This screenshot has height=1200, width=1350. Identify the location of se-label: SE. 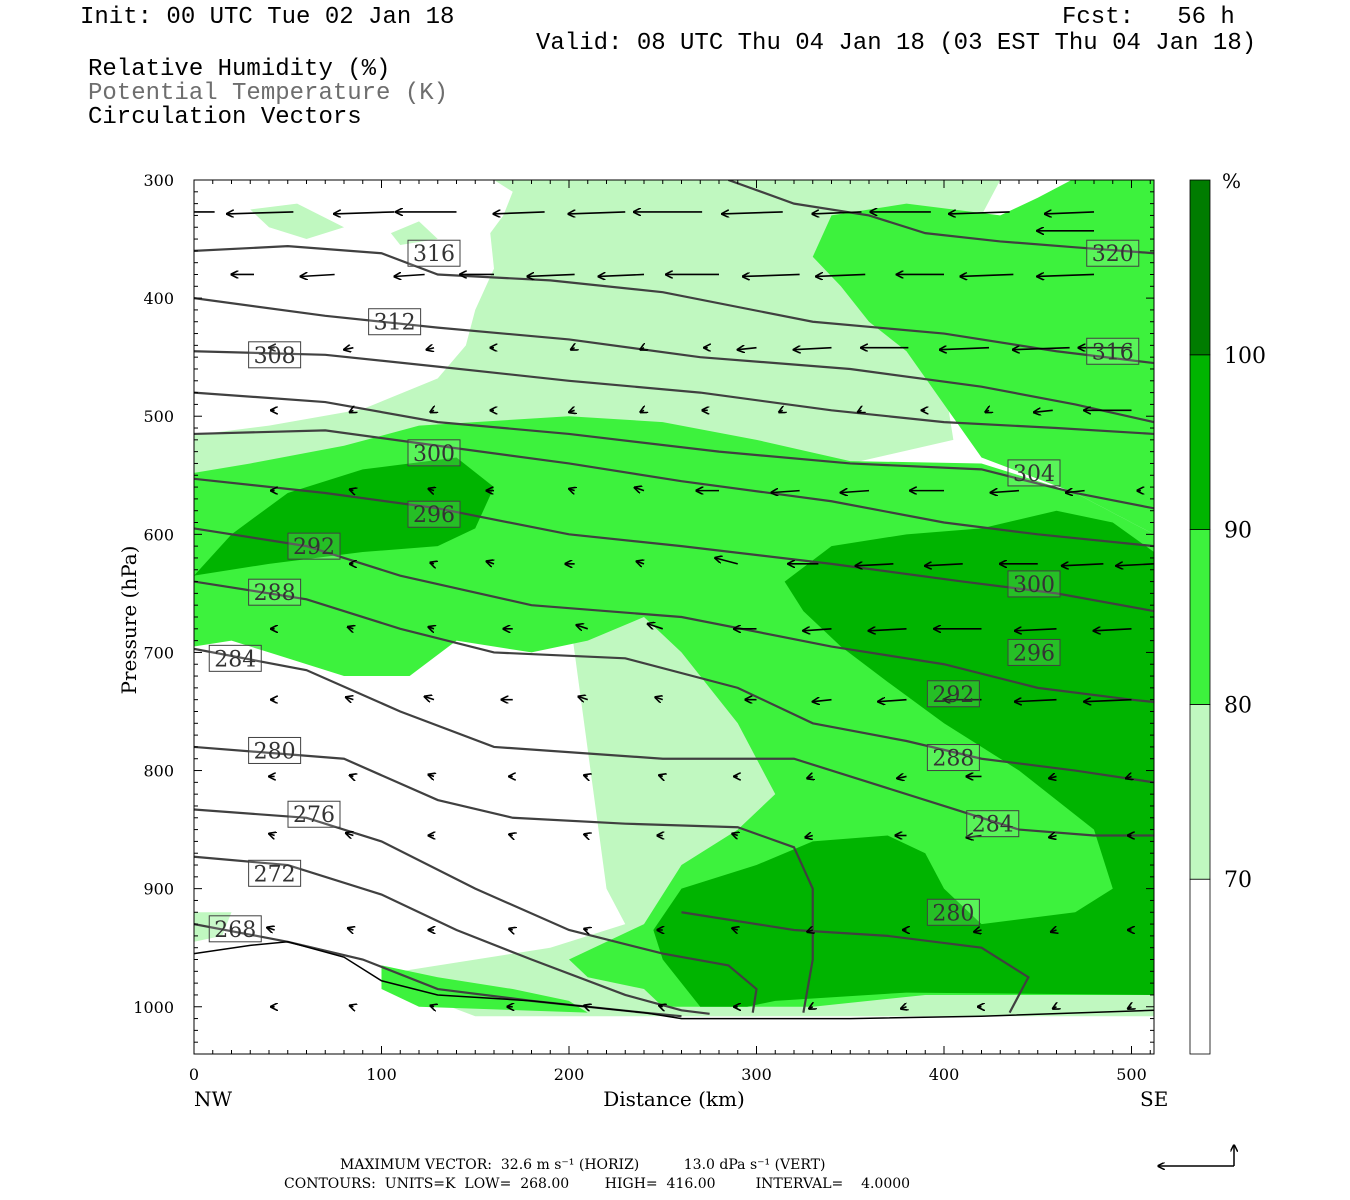
(1154, 1099).